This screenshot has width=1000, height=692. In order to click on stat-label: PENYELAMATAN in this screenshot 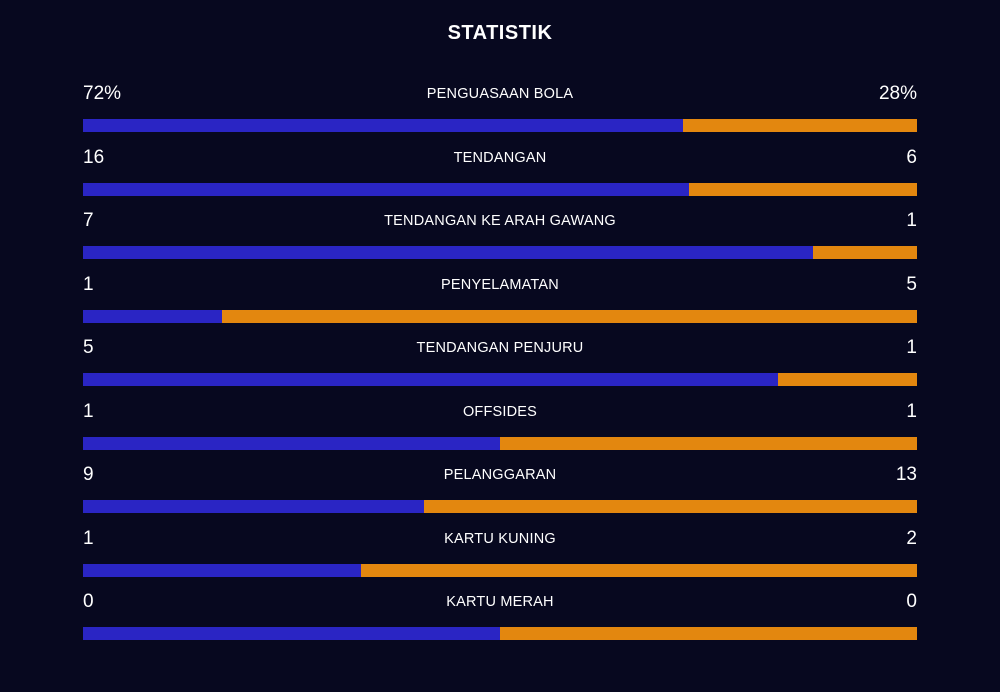, I will do `click(500, 284)`.